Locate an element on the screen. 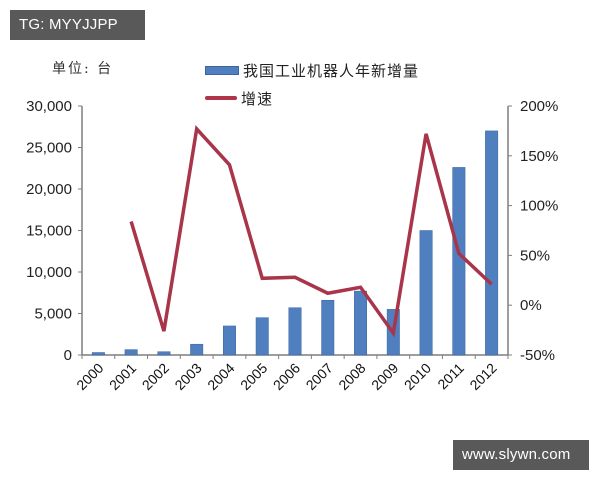 The image size is (600, 480). right-tick-label: 200% is located at coordinates (539, 106).